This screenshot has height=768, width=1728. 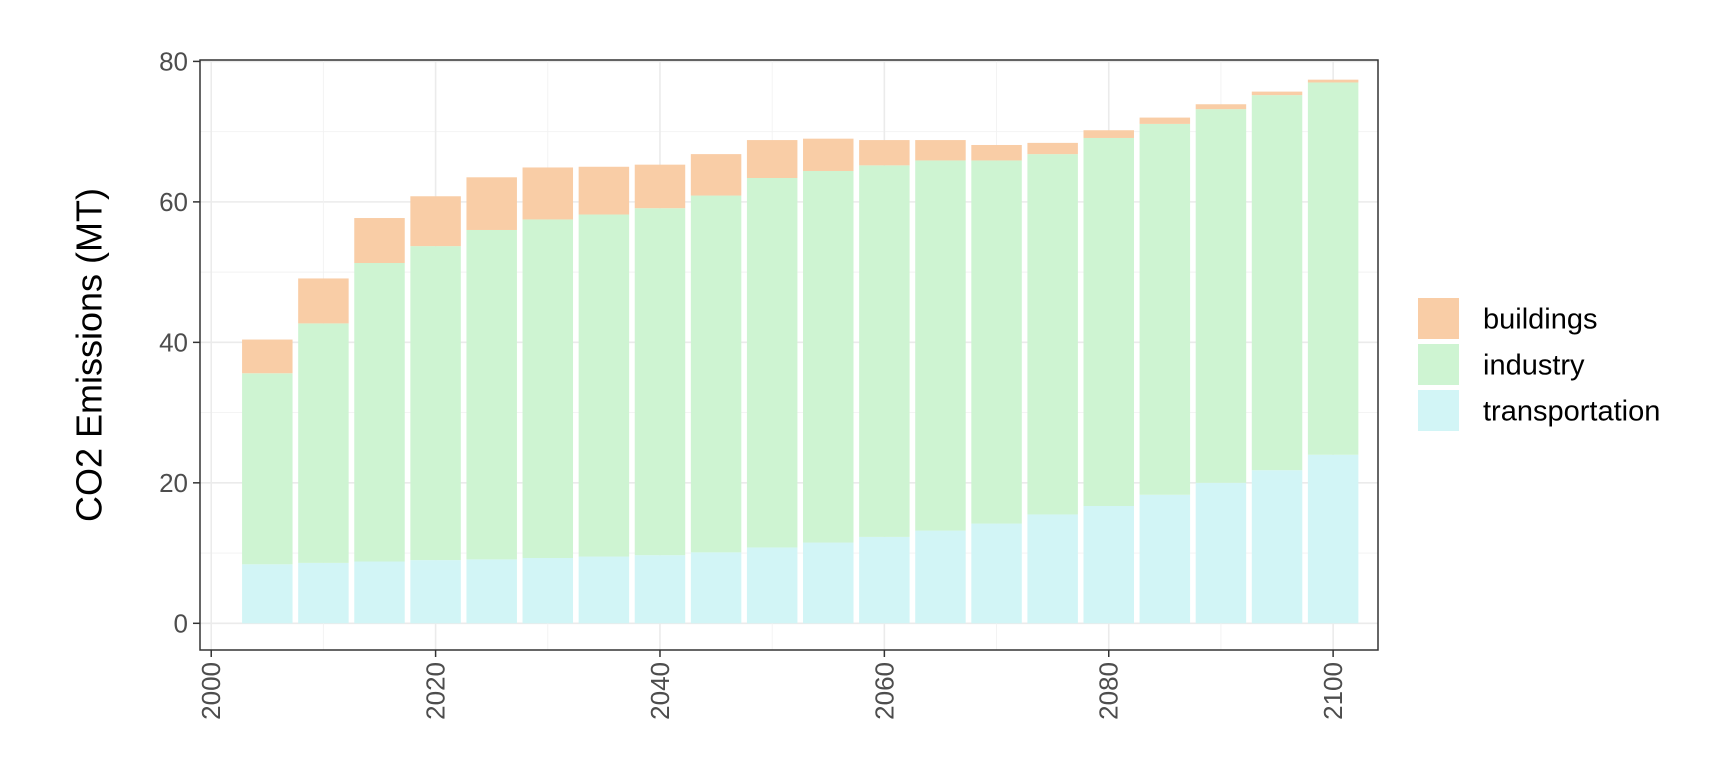 I want to click on bar-transportation-2040, so click(x=660, y=589).